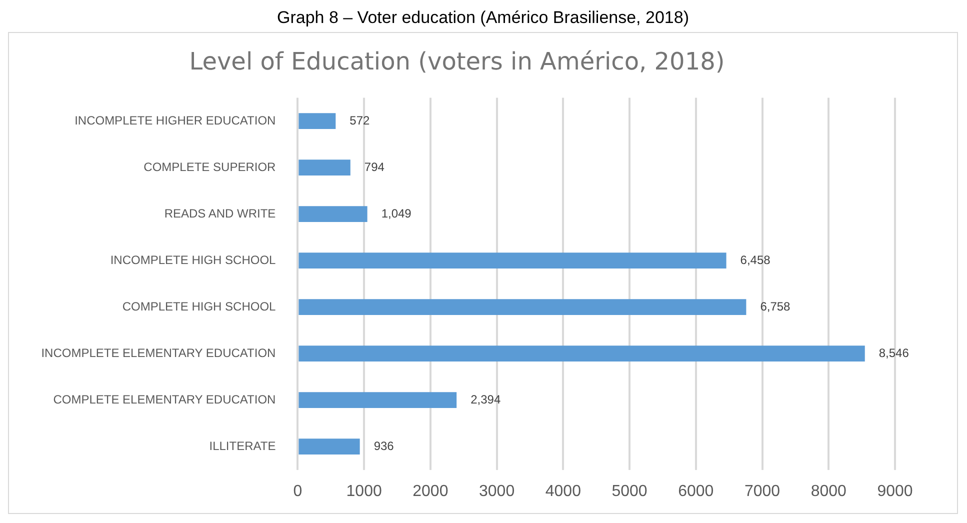 The width and height of the screenshot is (967, 523). I want to click on y-tick-label: INCOMPLETE HIGHER EDUCATION, so click(175, 120).